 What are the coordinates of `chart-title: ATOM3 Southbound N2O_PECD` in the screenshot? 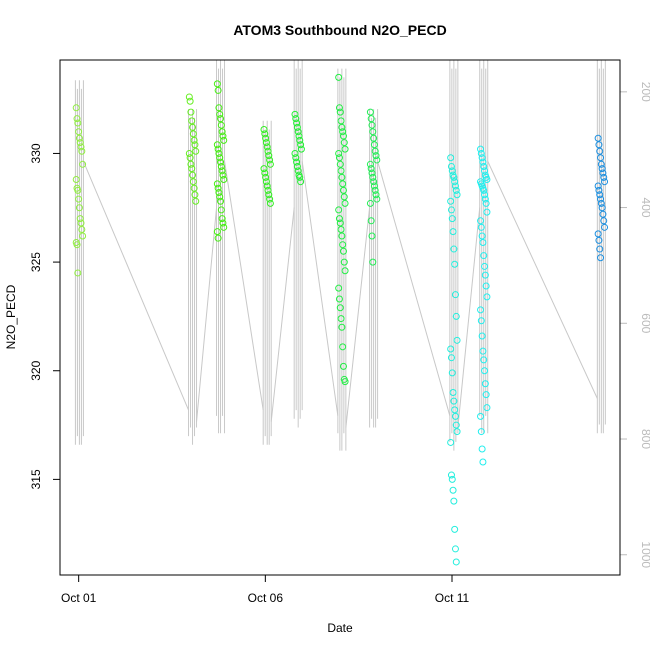 It's located at (339, 30).